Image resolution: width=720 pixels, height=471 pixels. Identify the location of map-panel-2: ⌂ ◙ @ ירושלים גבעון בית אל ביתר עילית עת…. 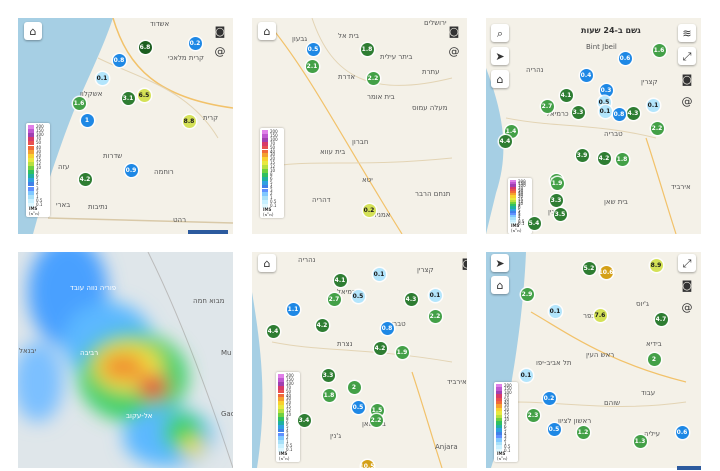
(359, 126).